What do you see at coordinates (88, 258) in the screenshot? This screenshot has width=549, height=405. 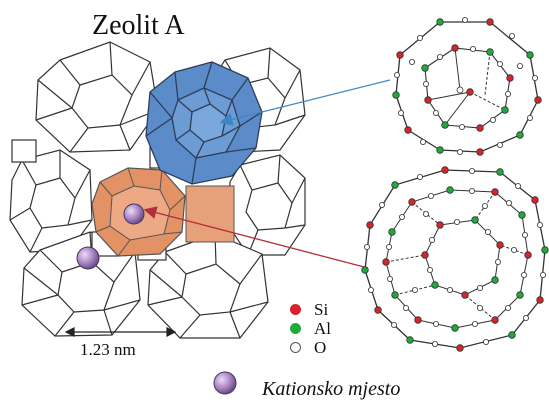 I see `cation-sphere-left` at bounding box center [88, 258].